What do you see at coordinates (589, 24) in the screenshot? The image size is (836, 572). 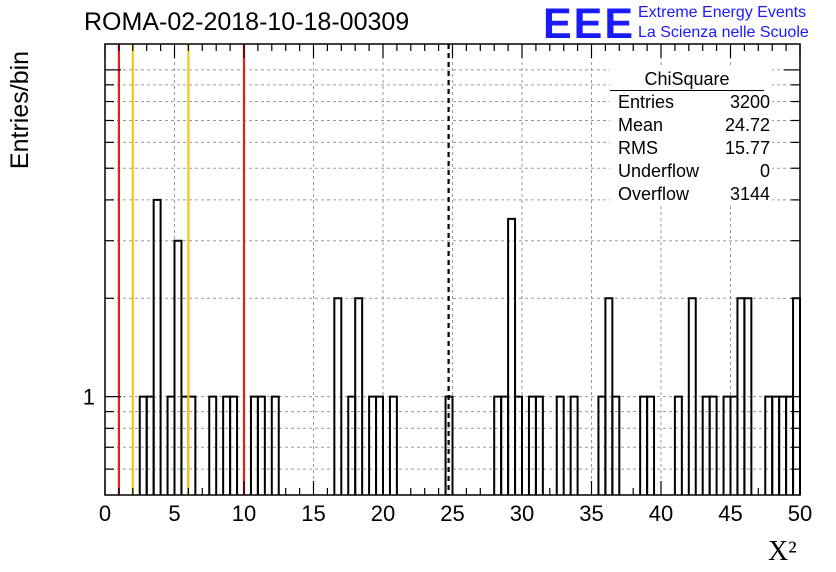 I see `eee-logo: EEE` at bounding box center [589, 24].